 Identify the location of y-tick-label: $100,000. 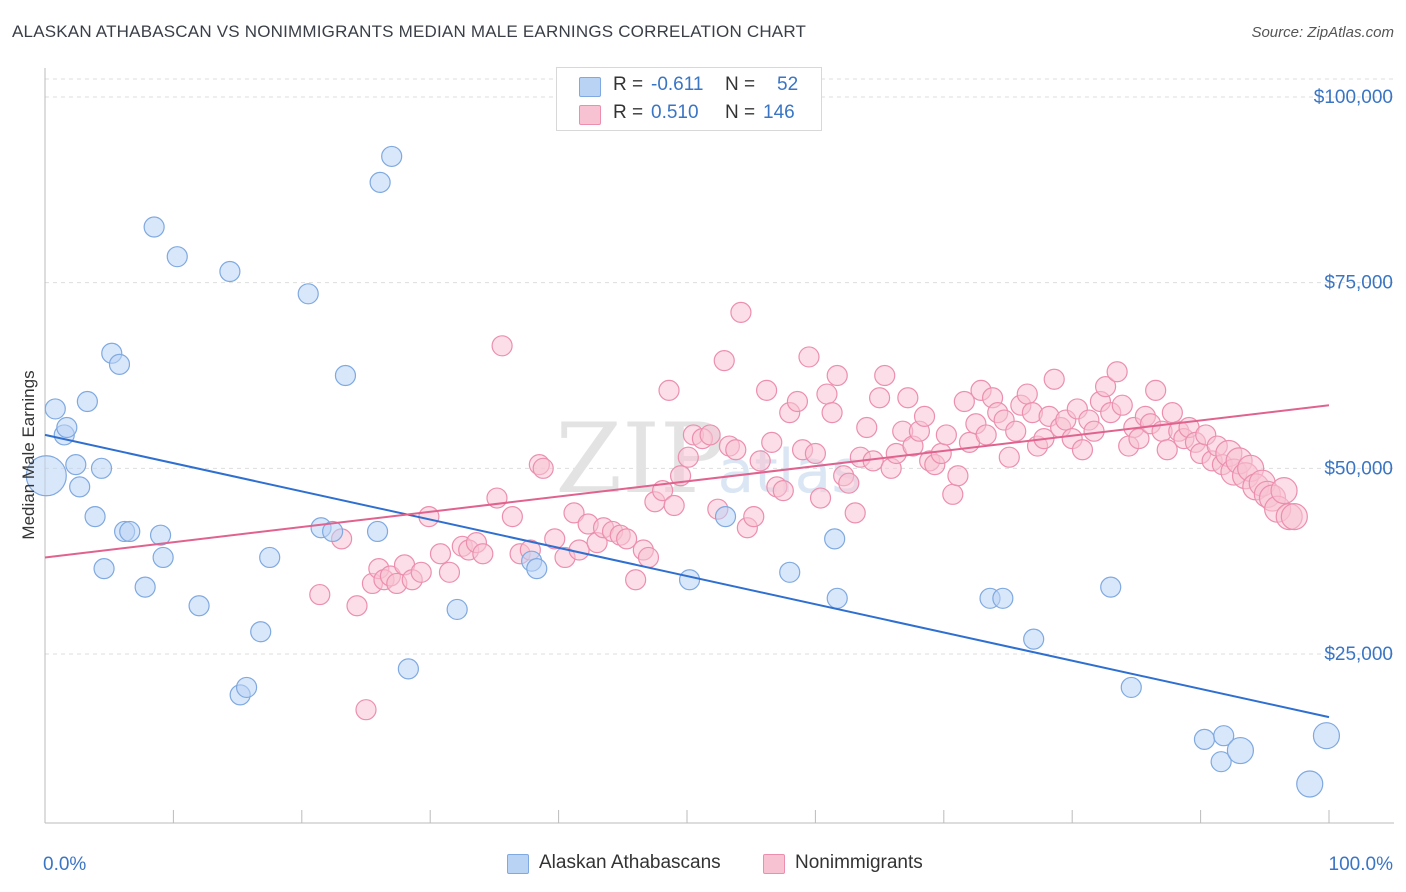
(1353, 97).